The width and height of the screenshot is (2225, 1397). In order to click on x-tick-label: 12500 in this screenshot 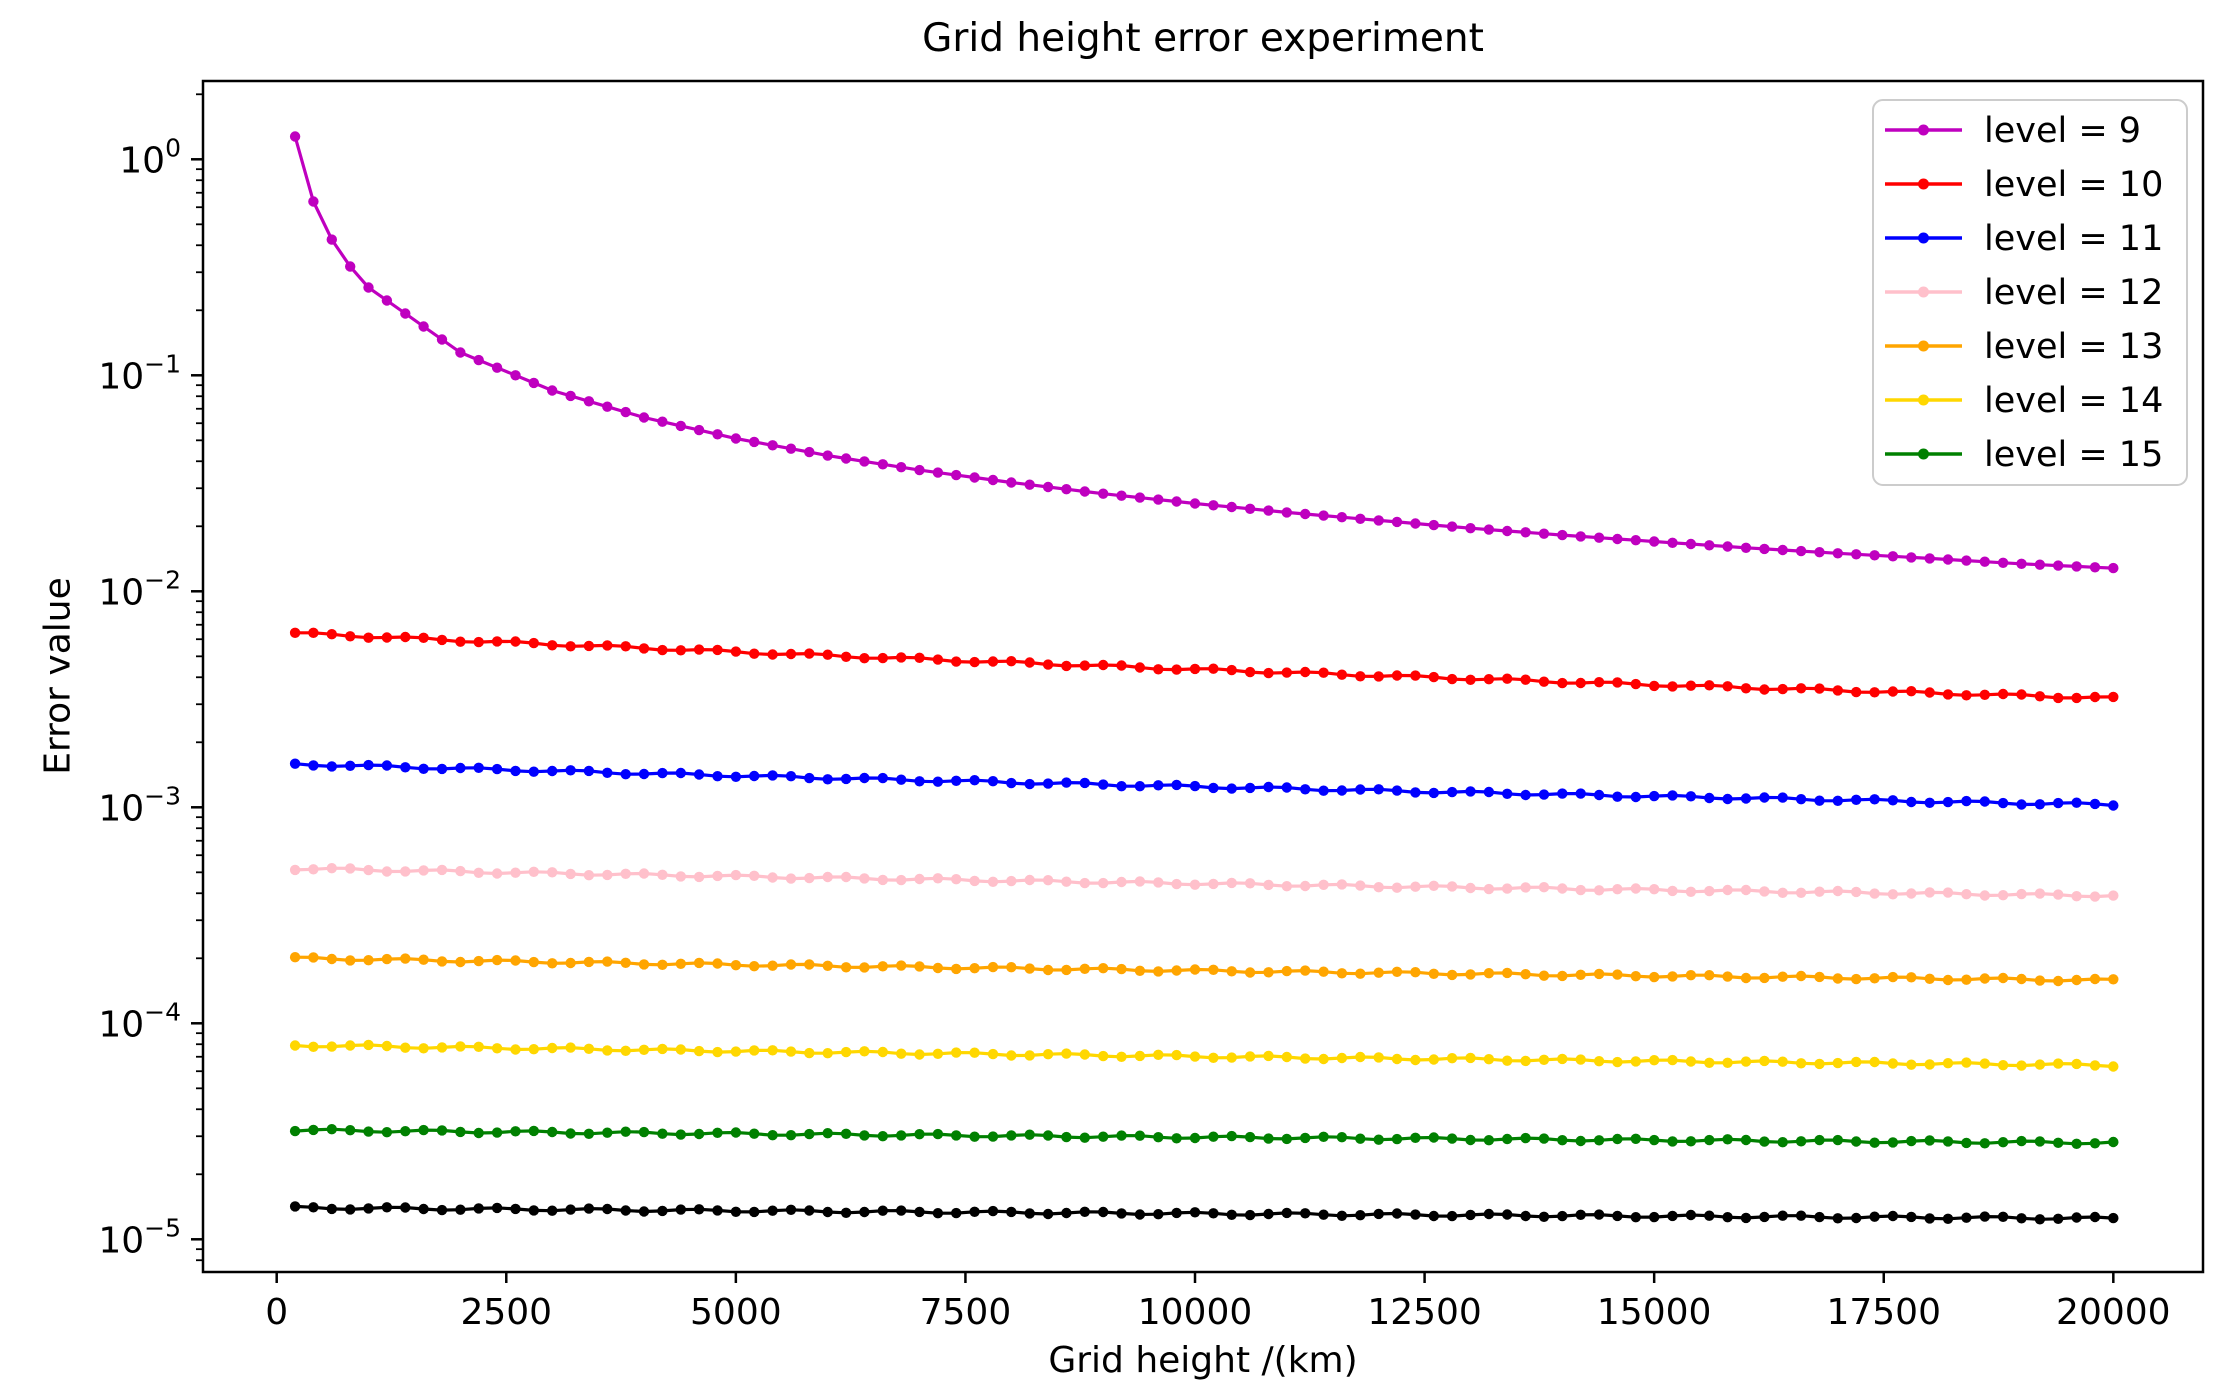, I will do `click(1424, 1312)`.